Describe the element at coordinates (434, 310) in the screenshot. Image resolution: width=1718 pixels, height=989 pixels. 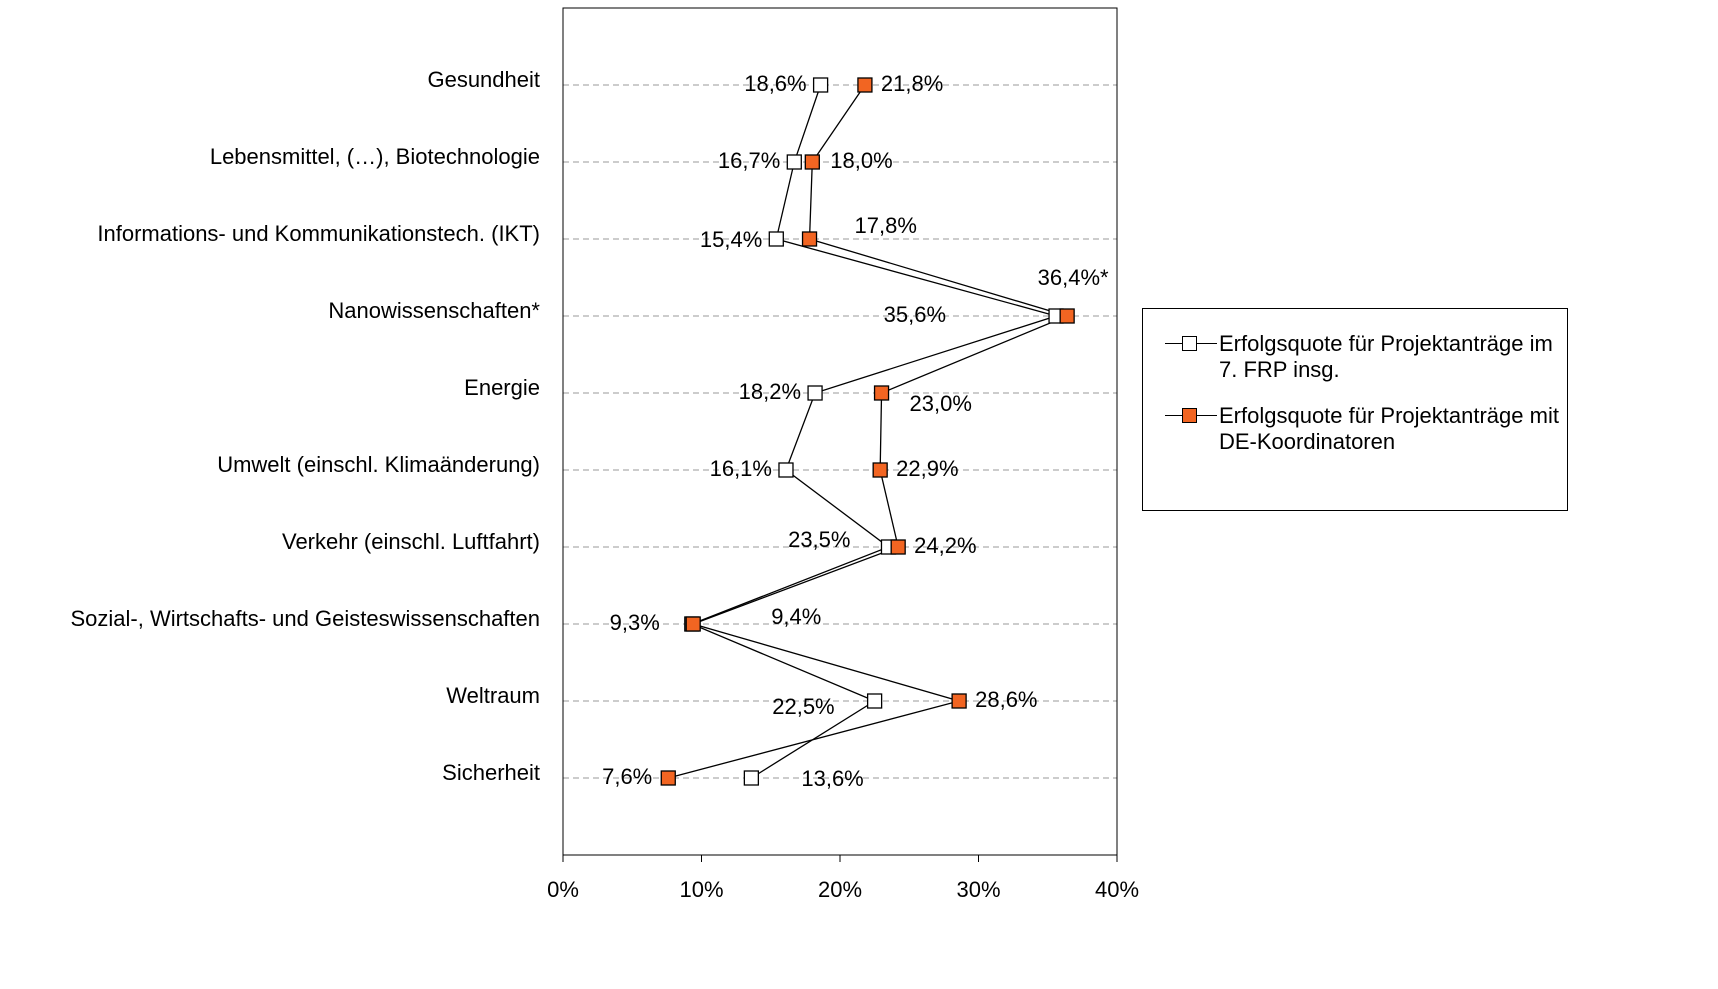
I see `category-label: Nanowissenschaften*` at that location.